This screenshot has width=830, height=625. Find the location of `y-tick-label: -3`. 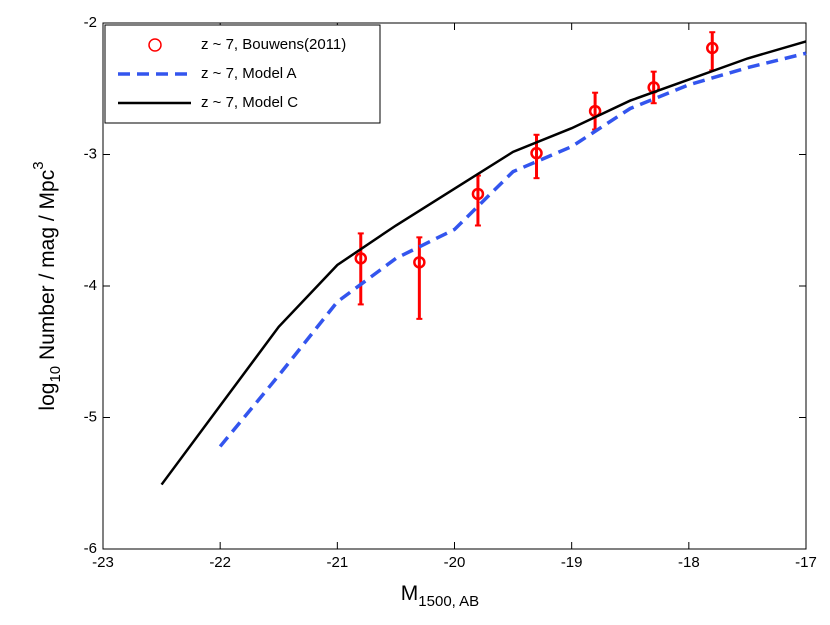

y-tick-label: -3 is located at coordinates (90, 153).